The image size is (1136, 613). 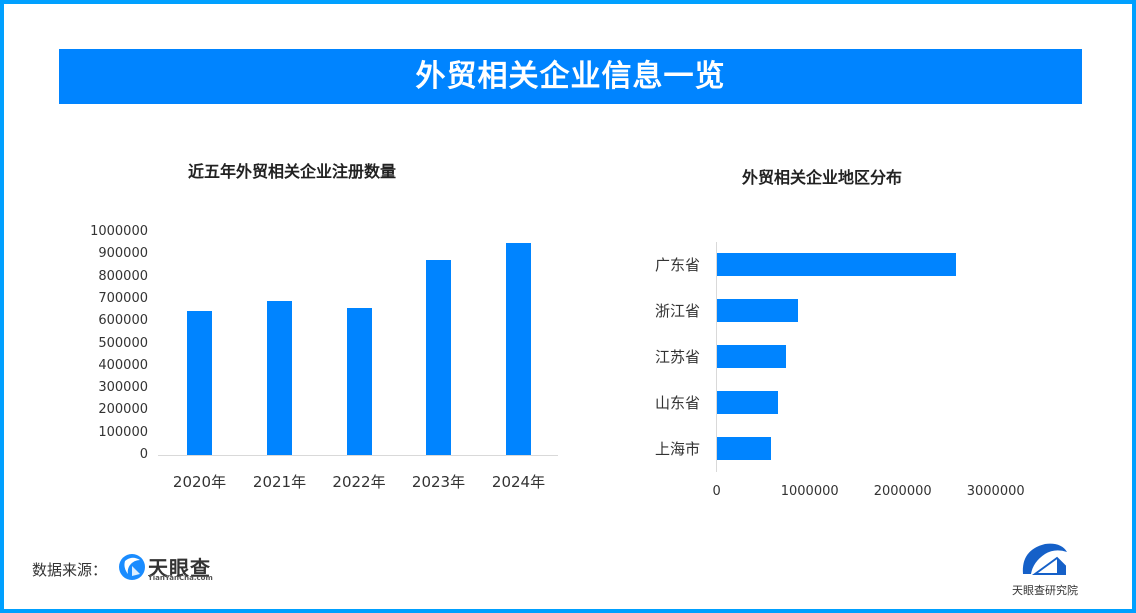 I want to click on left-chart-x-tick: 2020年, so click(x=199, y=482).